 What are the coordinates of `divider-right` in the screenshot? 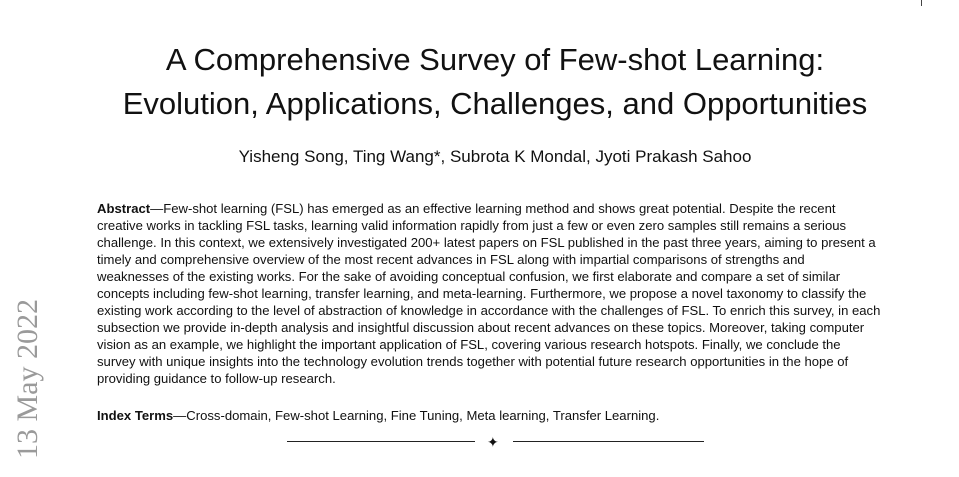 It's located at (608, 441).